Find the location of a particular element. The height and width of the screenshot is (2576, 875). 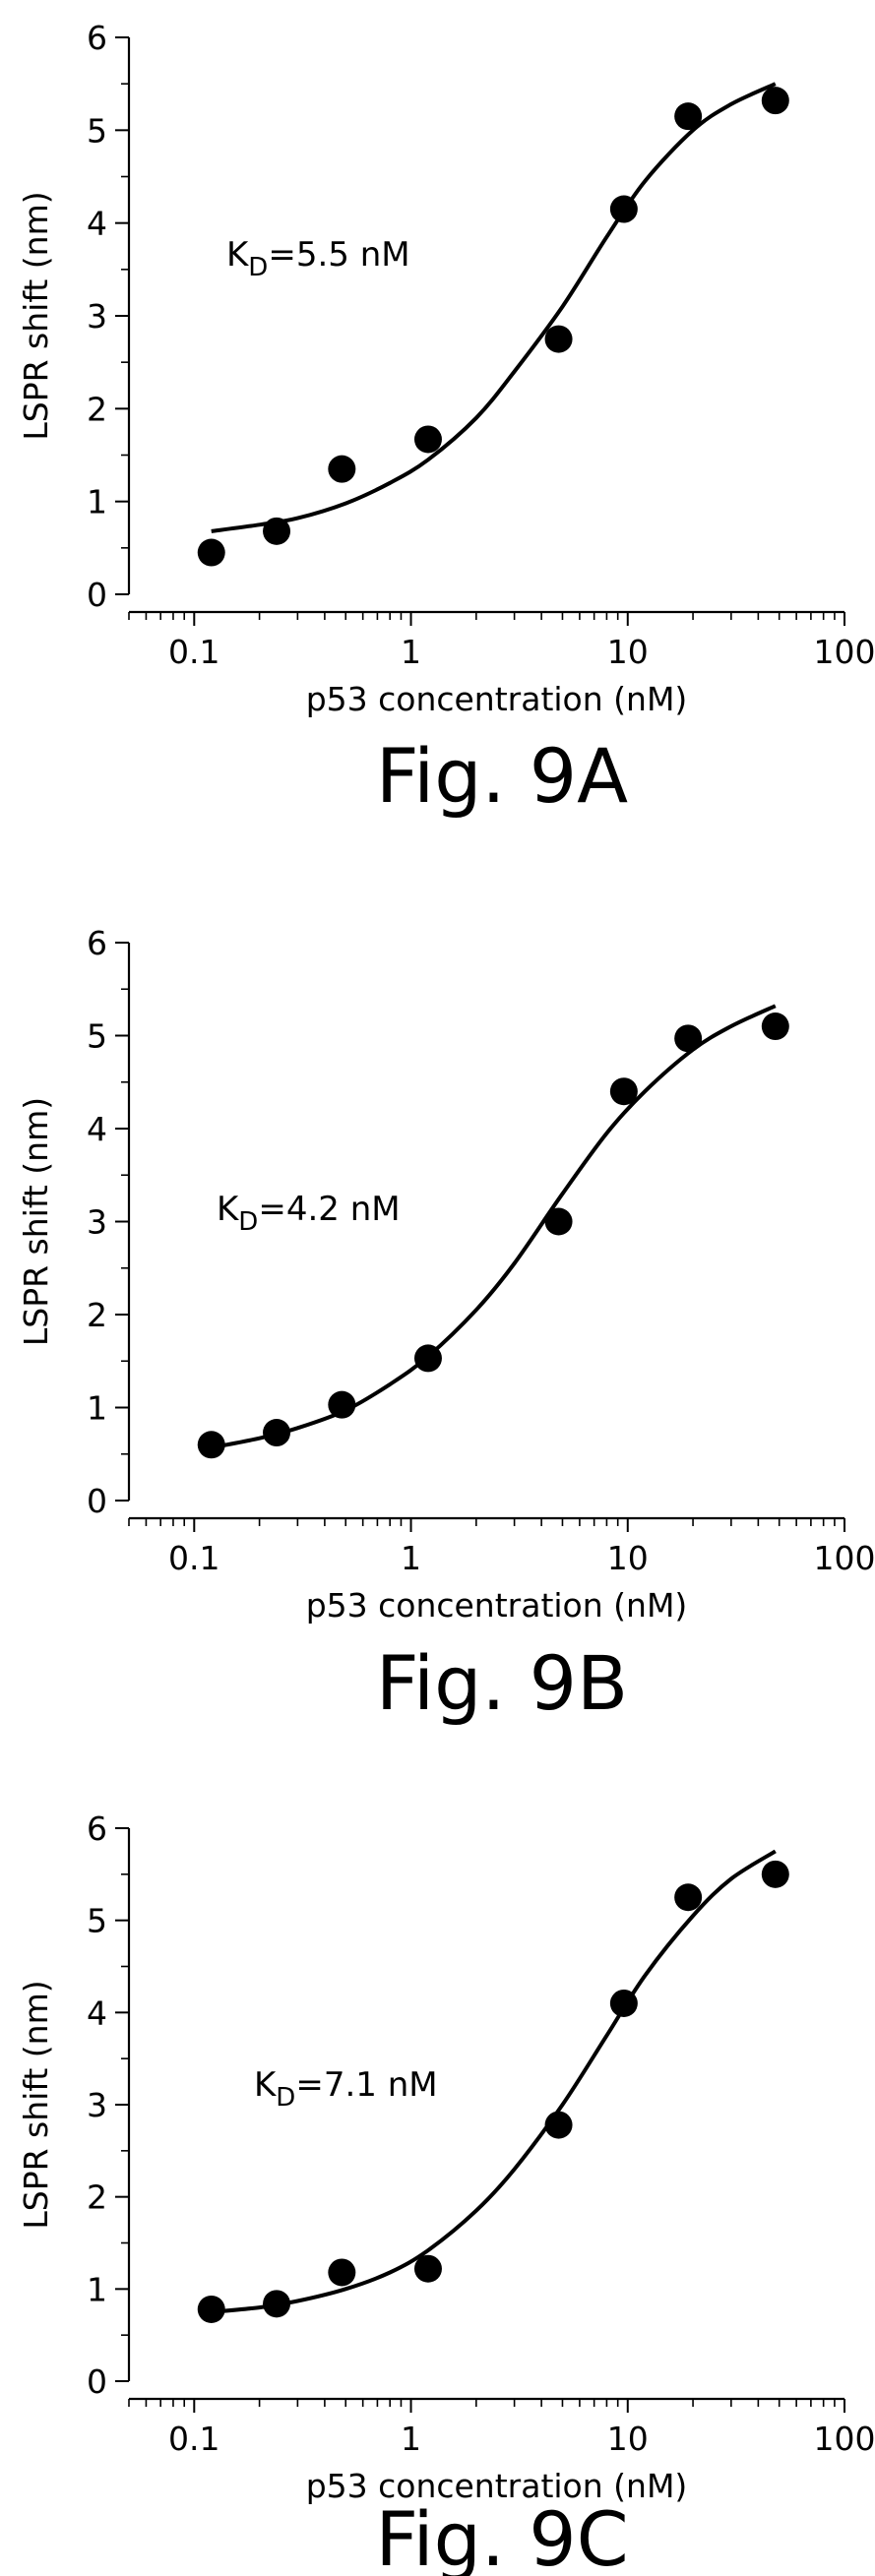

figure-caption: Fig. 9B is located at coordinates (502, 1683).